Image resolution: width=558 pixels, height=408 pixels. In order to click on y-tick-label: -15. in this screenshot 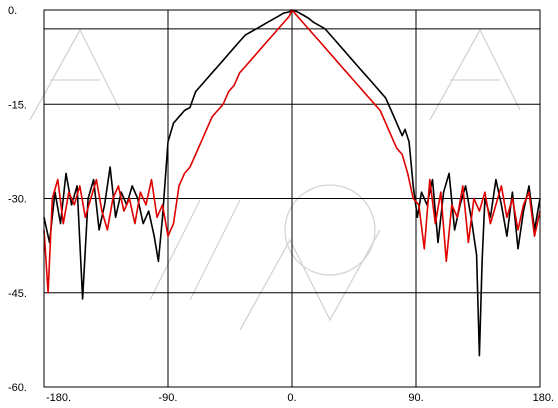, I will do `click(17, 105)`.